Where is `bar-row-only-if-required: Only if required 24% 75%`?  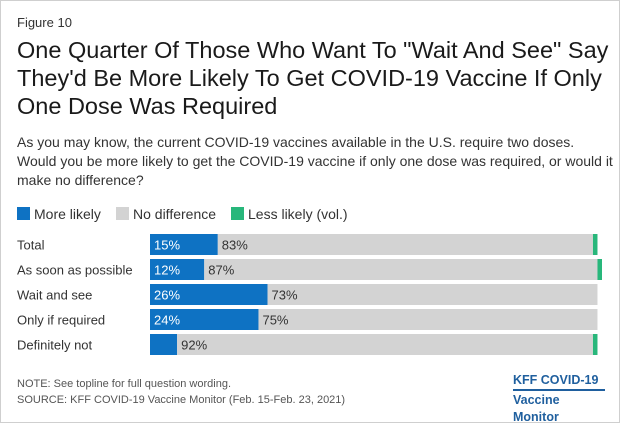
bar-row-only-if-required: Only if required 24% 75% is located at coordinates (307, 319).